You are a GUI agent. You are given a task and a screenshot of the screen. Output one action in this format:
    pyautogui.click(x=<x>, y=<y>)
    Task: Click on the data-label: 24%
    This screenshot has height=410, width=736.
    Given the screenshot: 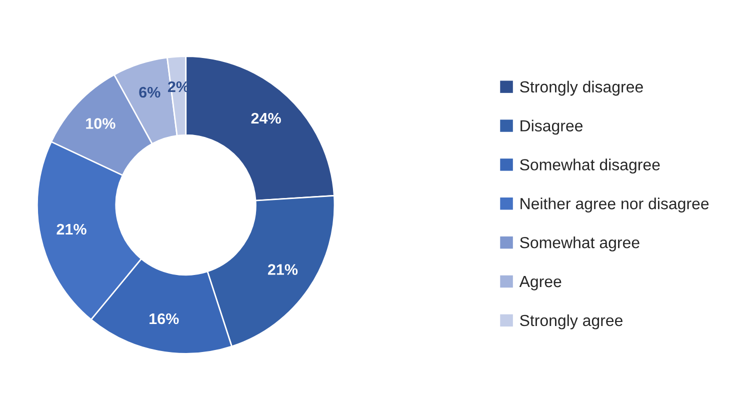 What is the action you would take?
    pyautogui.click(x=266, y=118)
    